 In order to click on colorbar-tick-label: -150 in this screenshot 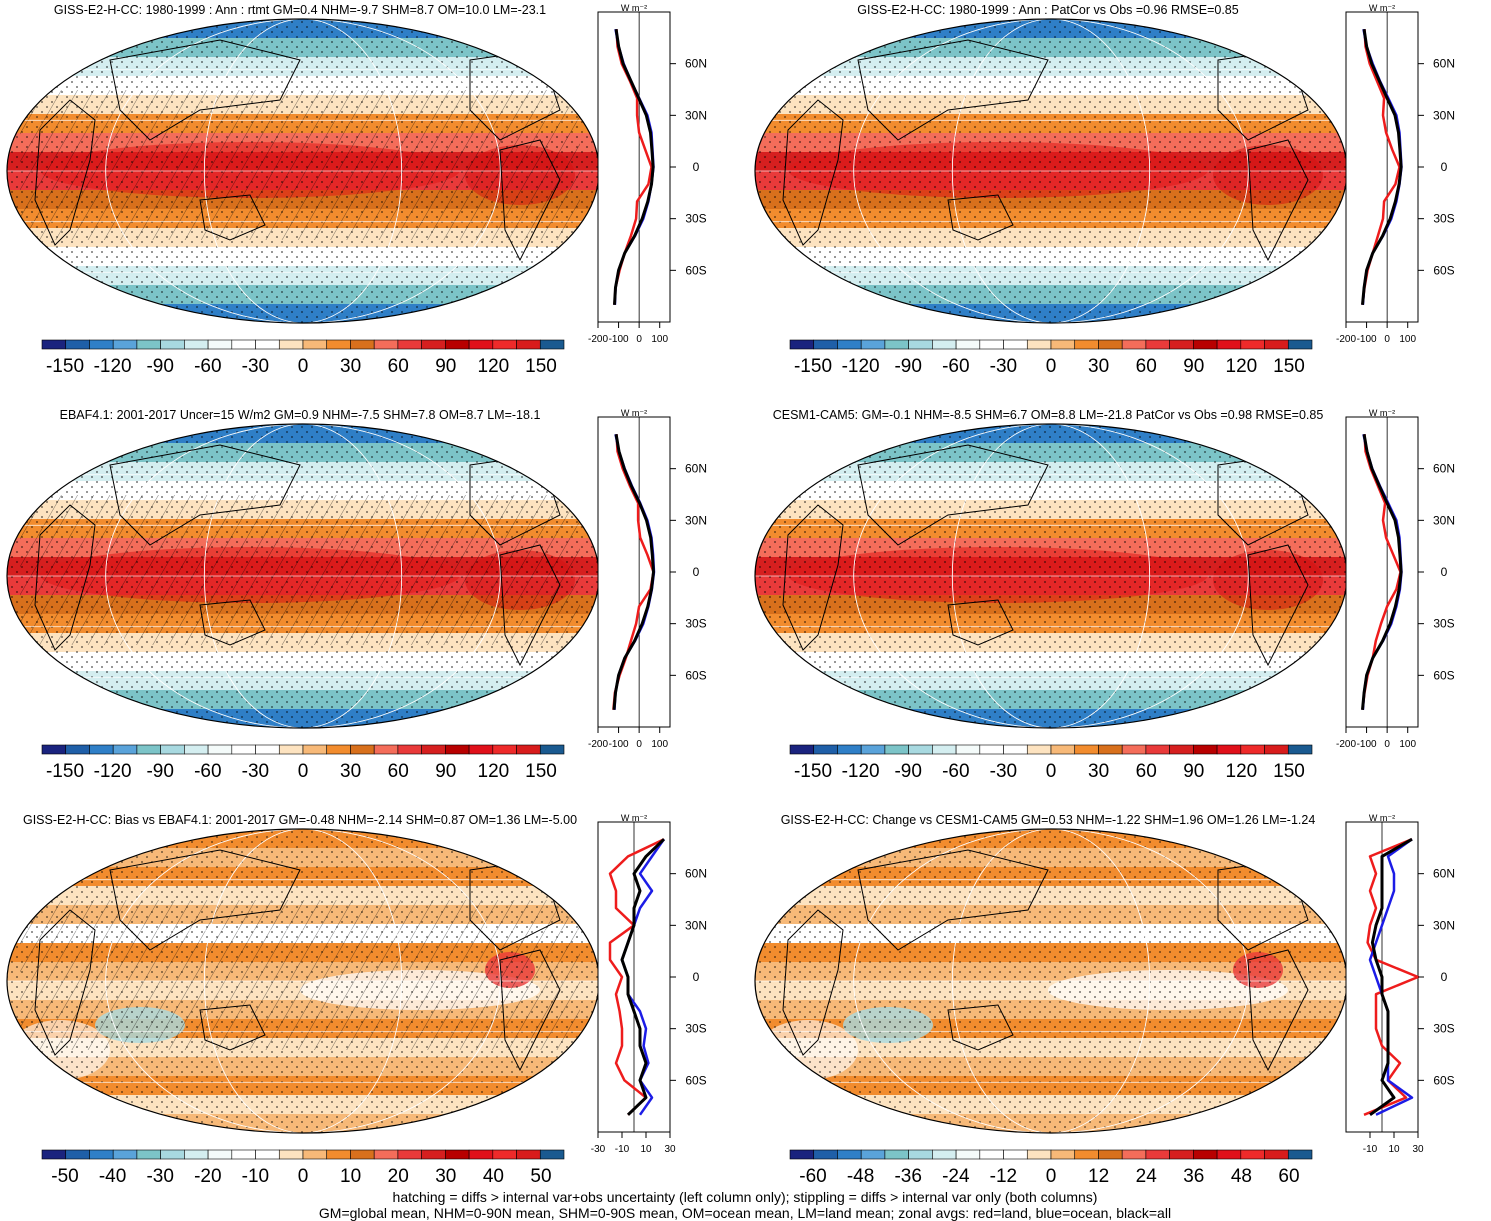, I will do `click(813, 771)`.